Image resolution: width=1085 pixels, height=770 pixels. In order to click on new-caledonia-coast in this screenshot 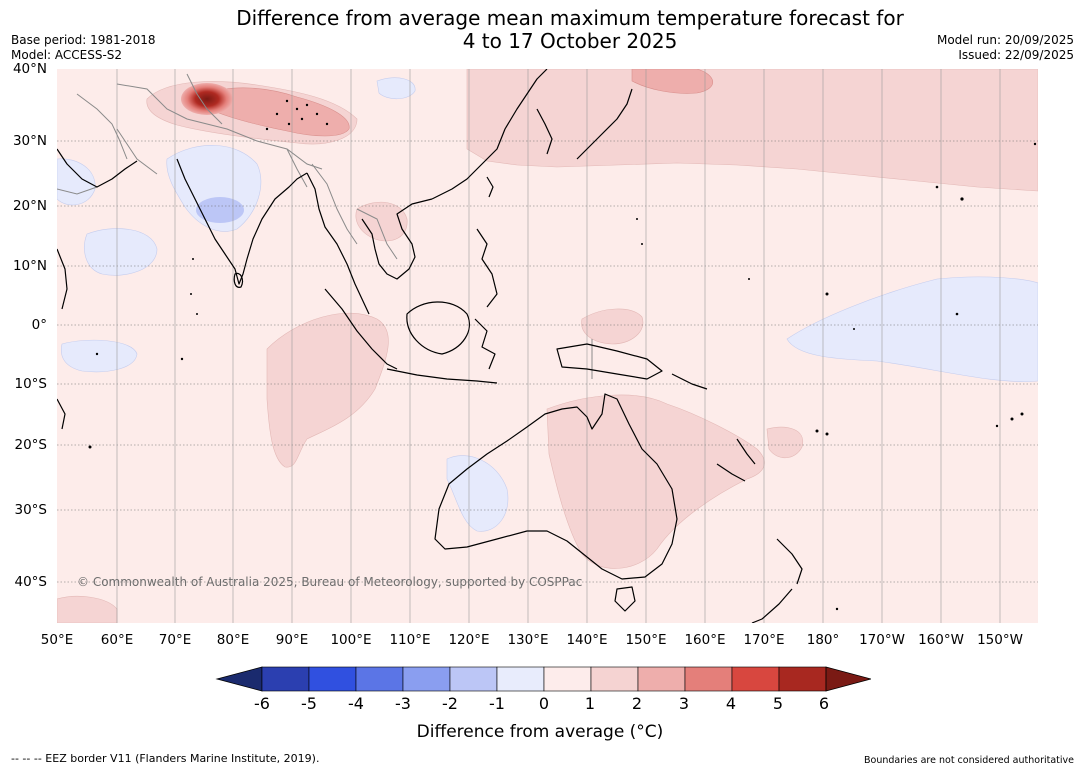, I will do `click(731, 472)`.